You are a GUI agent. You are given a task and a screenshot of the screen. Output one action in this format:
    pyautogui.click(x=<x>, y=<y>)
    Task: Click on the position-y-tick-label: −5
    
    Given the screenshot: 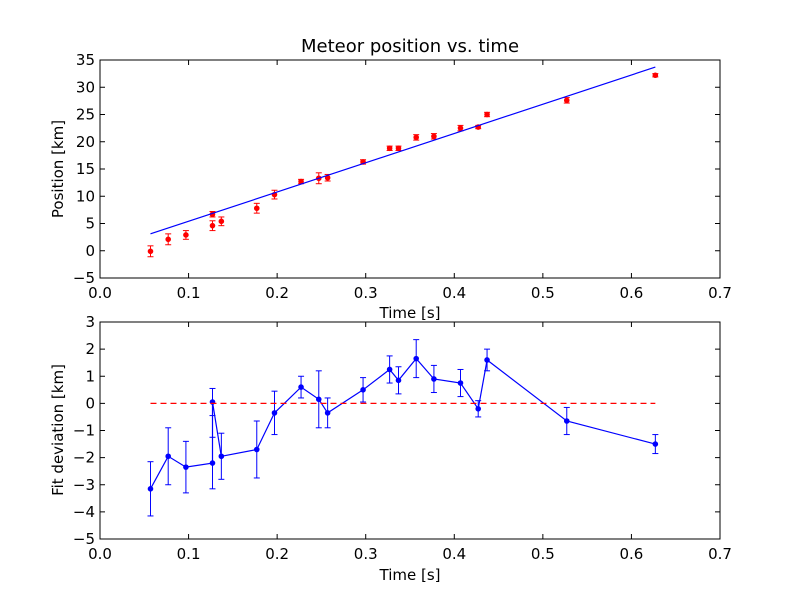 What is the action you would take?
    pyautogui.click(x=84, y=278)
    